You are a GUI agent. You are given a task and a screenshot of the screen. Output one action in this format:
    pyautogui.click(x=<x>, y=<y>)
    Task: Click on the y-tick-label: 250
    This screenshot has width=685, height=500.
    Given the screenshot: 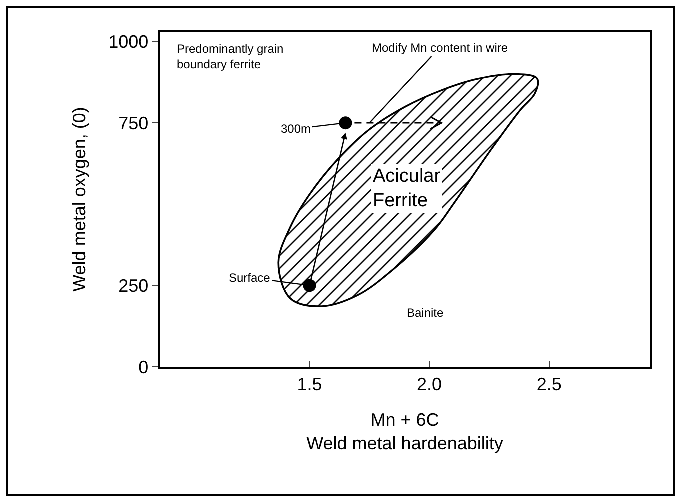 What is the action you would take?
    pyautogui.click(x=133, y=286)
    